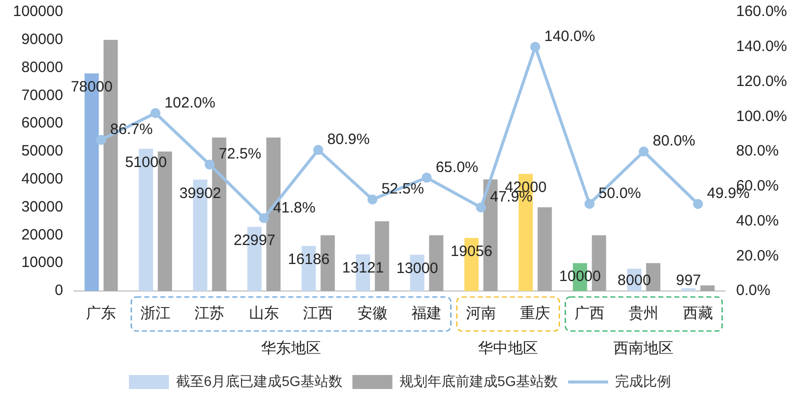 Image resolution: width=800 pixels, height=399 pixels. What do you see at coordinates (643, 313) in the screenshot?
I see `x-tick-label: 贵州` at bounding box center [643, 313].